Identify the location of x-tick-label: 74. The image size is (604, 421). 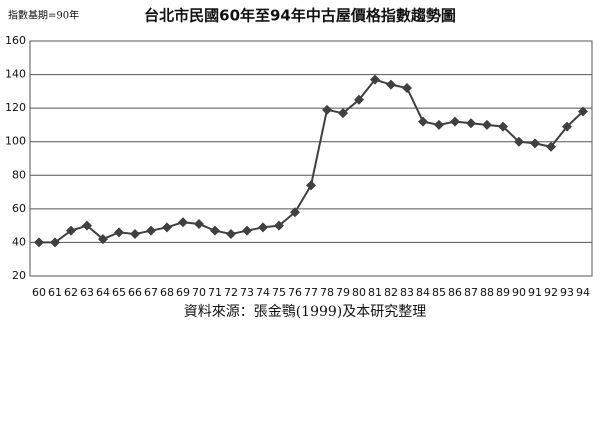
(263, 292).